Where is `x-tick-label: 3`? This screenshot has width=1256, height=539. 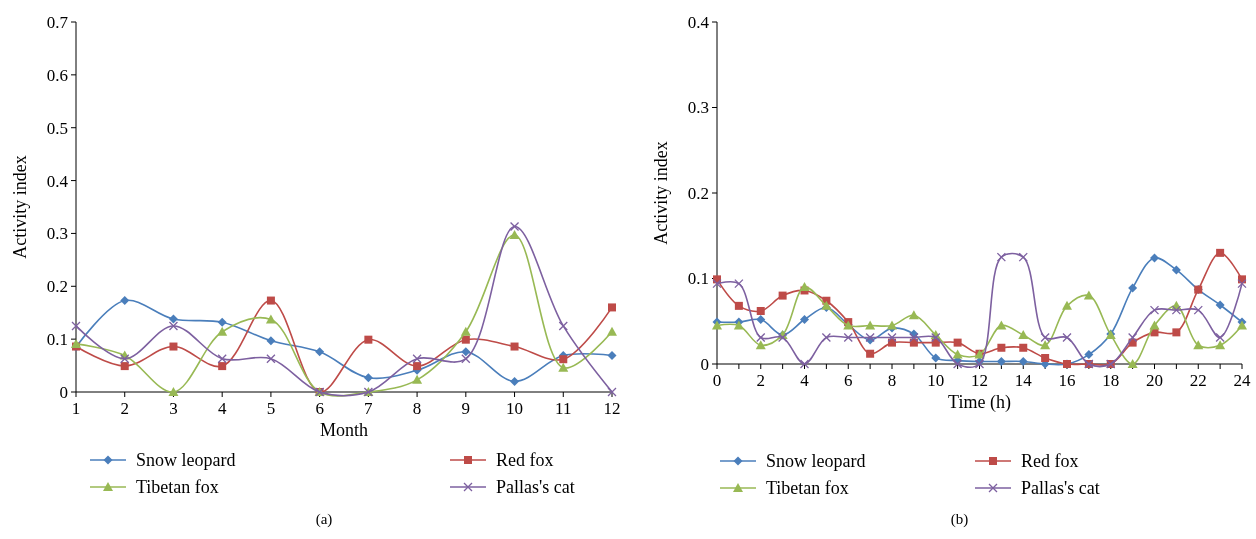
x-tick-label: 3 is located at coordinates (173, 408).